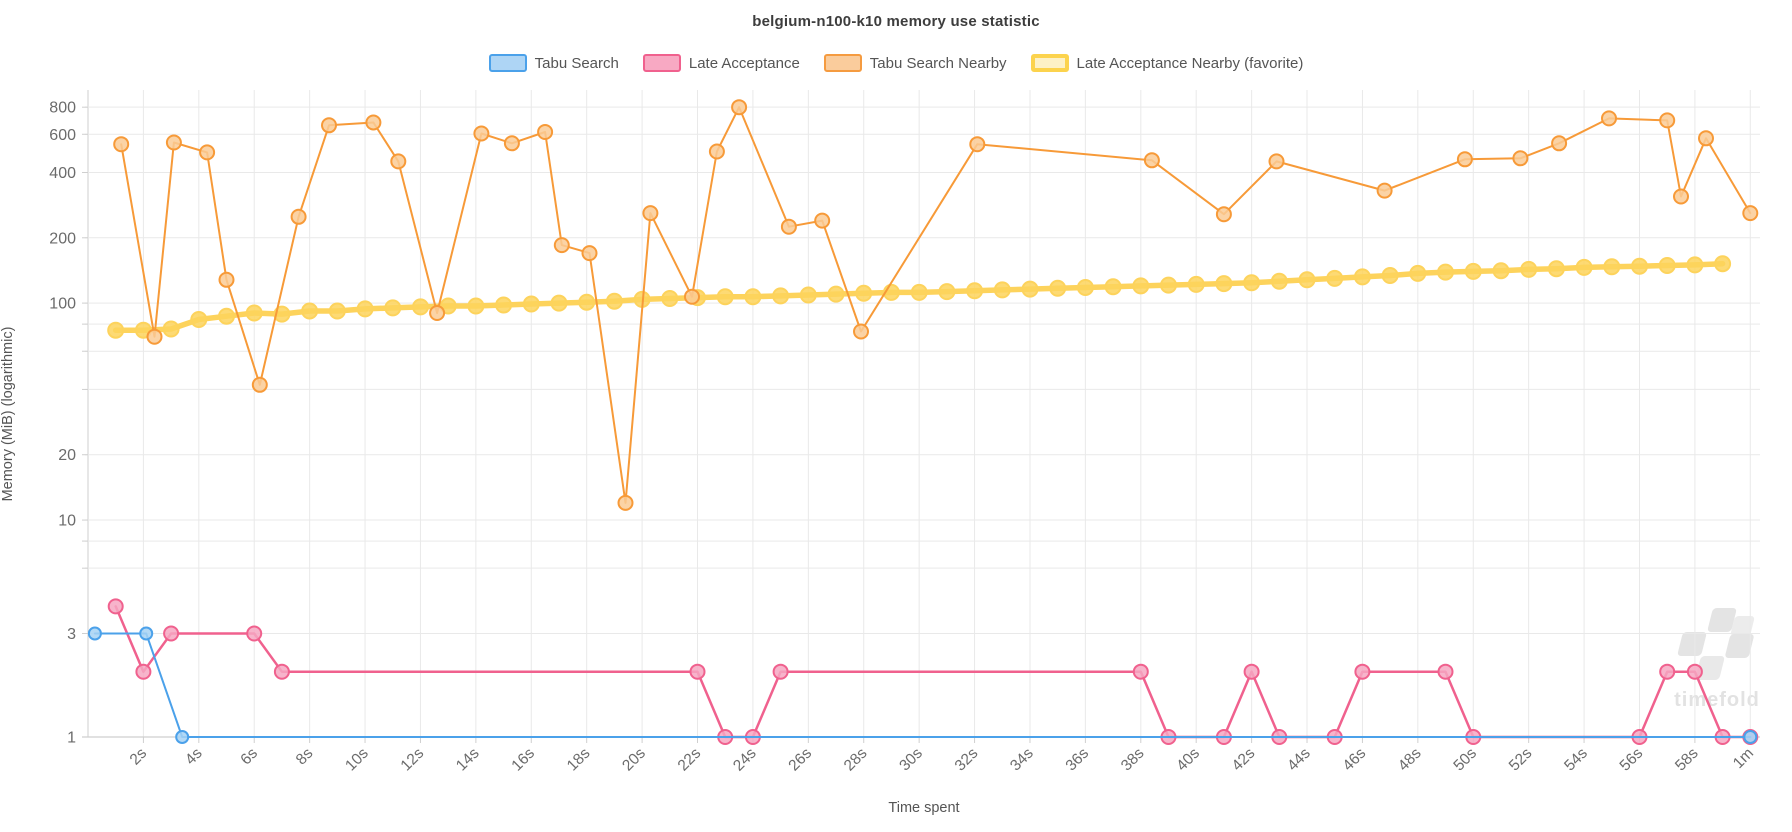  I want to click on legend-item-late-acceptance: Late Acceptance, so click(721, 63).